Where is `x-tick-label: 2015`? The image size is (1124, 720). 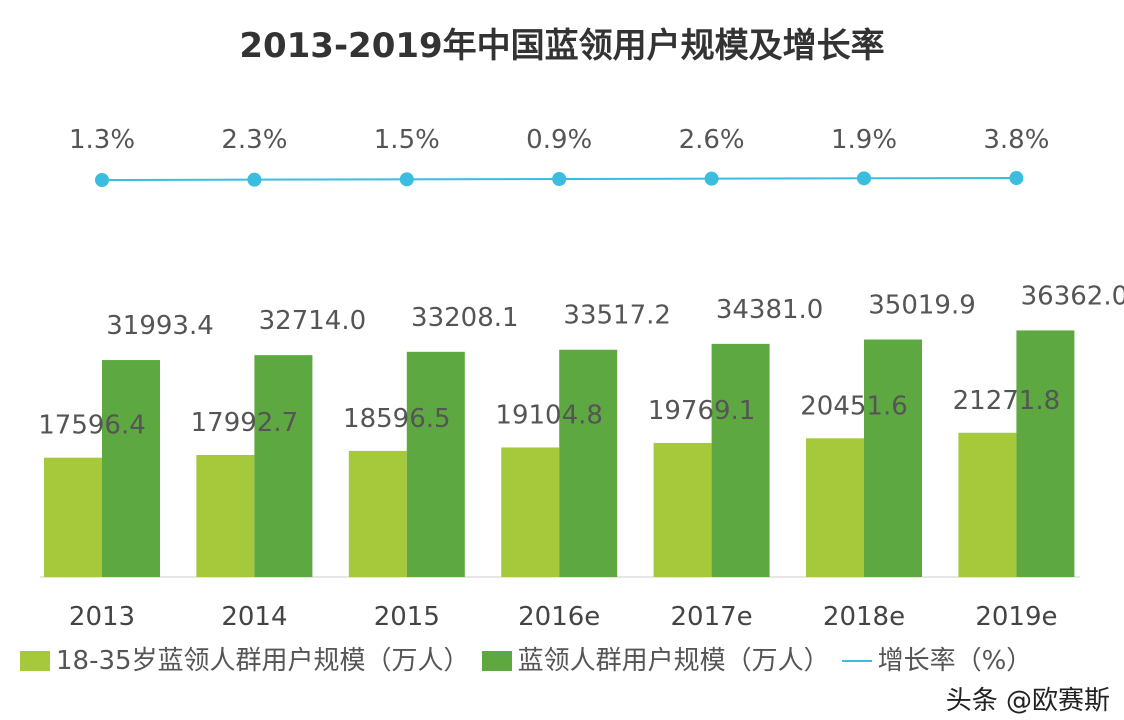 x-tick-label: 2015 is located at coordinates (407, 617).